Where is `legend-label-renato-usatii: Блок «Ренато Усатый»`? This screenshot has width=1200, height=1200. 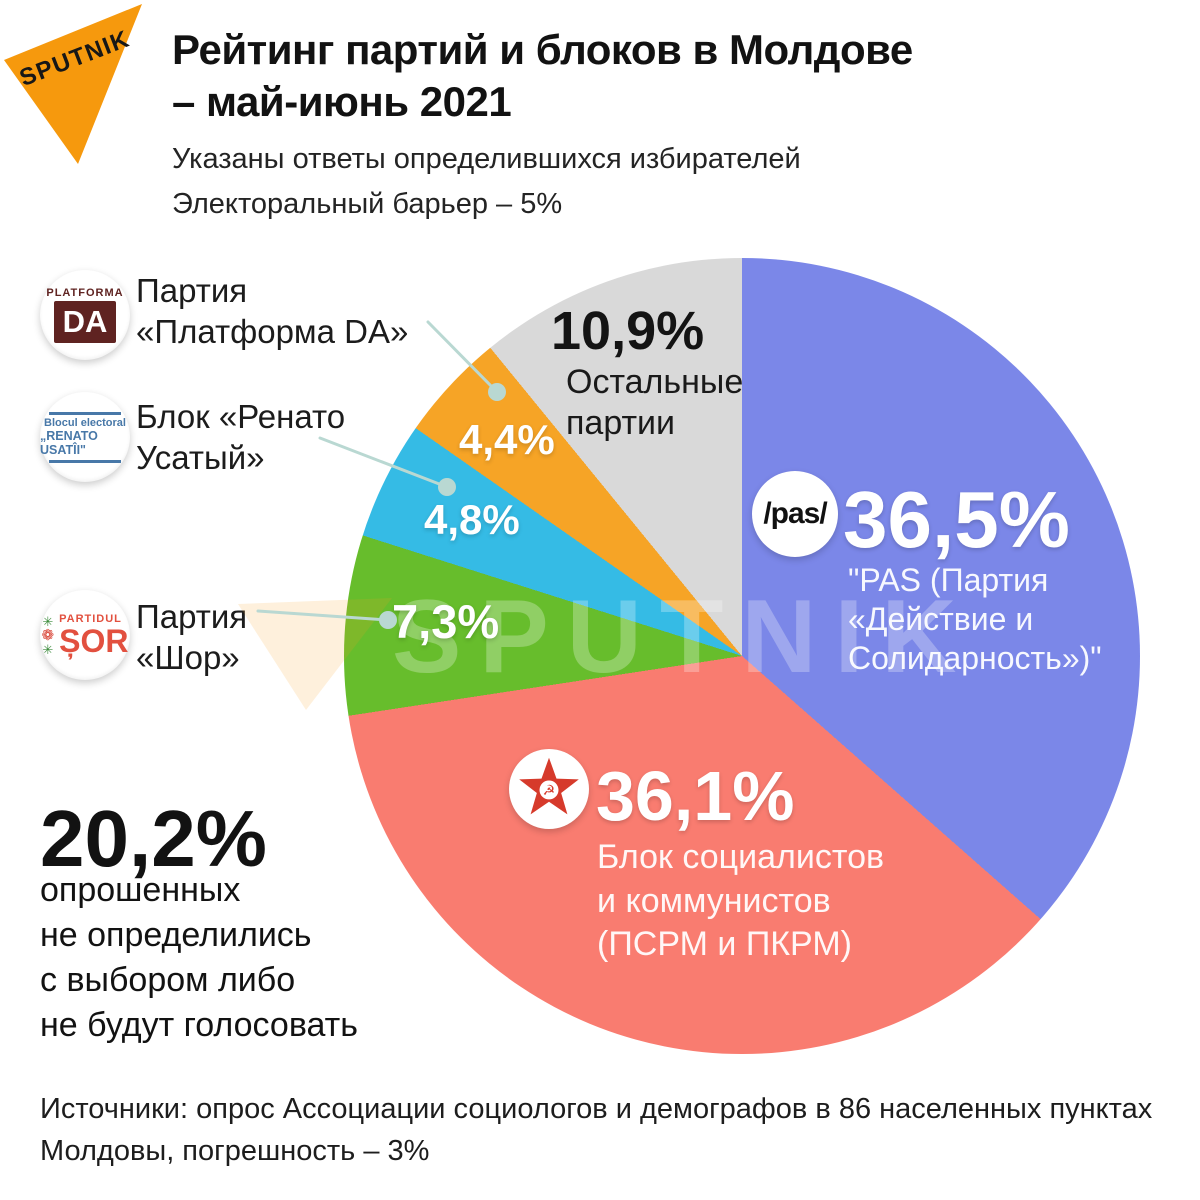
legend-label-renato-usatii: Блок «Ренато Усатый» is located at coordinates (241, 437).